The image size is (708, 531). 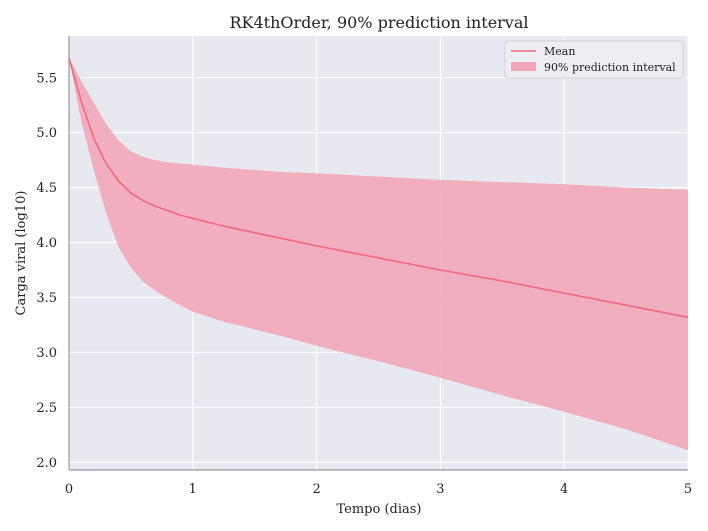 What do you see at coordinates (46, 133) in the screenshot?
I see `y-tick-label: 5.0` at bounding box center [46, 133].